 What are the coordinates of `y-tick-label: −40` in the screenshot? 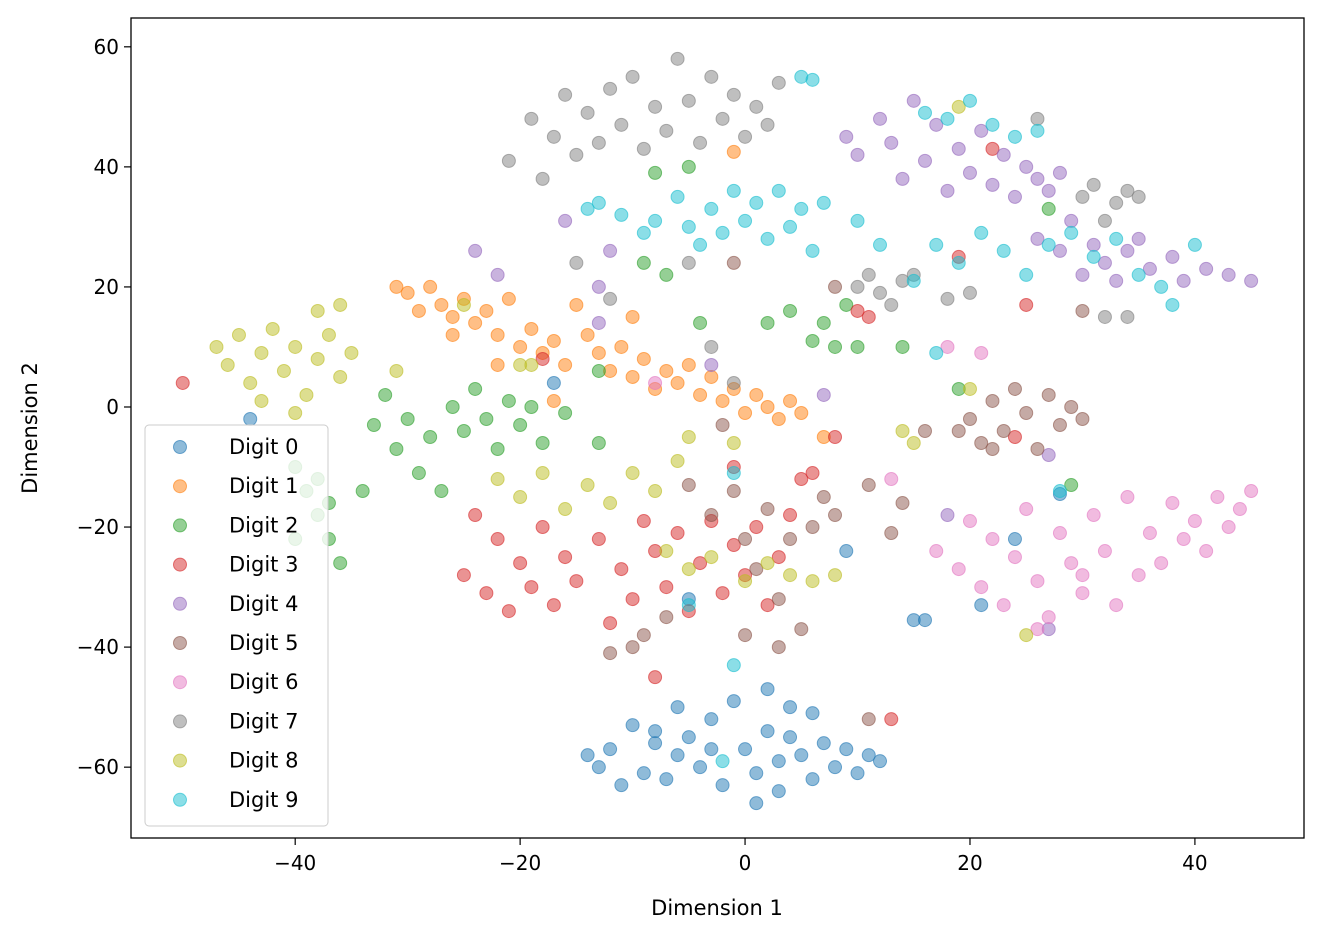 It's located at (98, 647).